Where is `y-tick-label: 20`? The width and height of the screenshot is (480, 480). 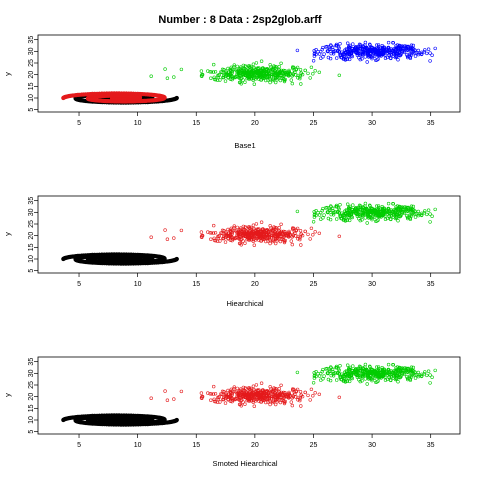 y-tick-label: 20 is located at coordinates (31, 236).